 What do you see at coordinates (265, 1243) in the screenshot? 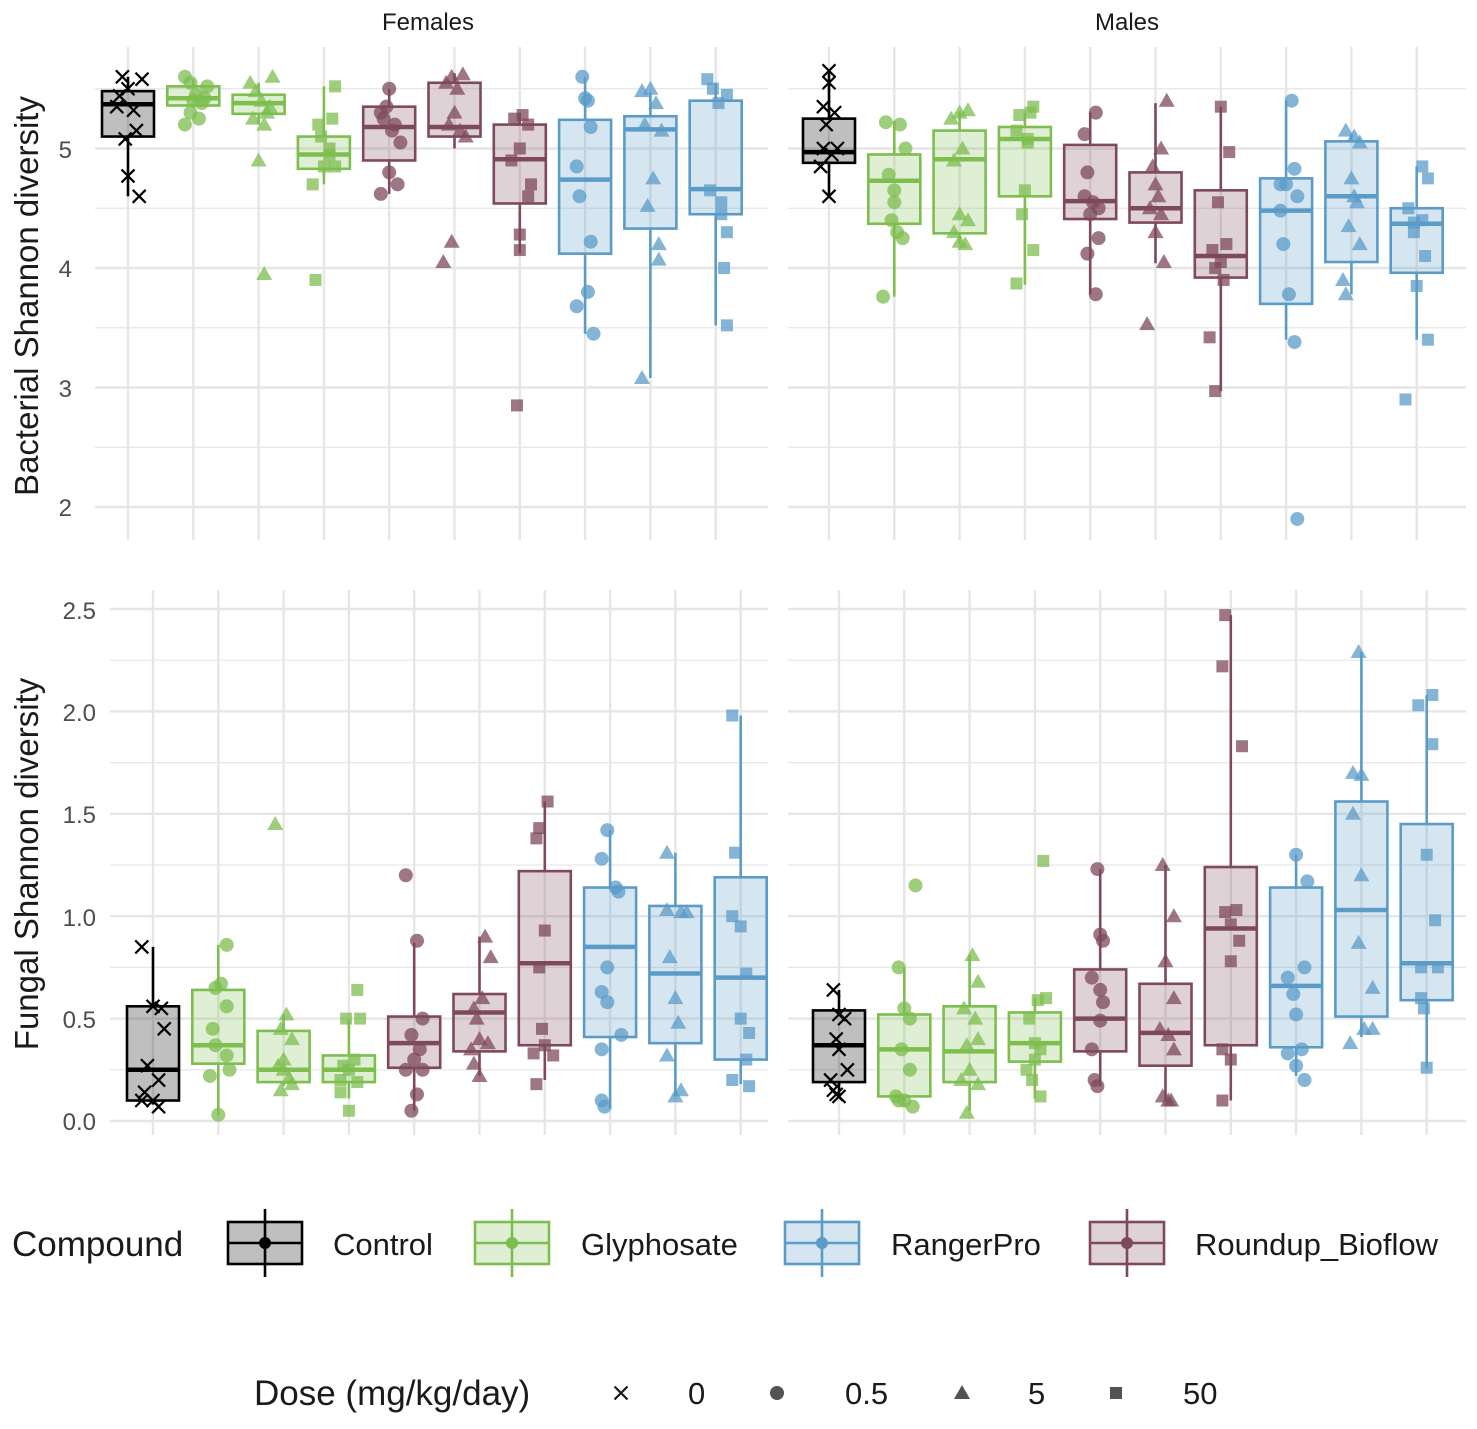
I see `legend-key-control` at bounding box center [265, 1243].